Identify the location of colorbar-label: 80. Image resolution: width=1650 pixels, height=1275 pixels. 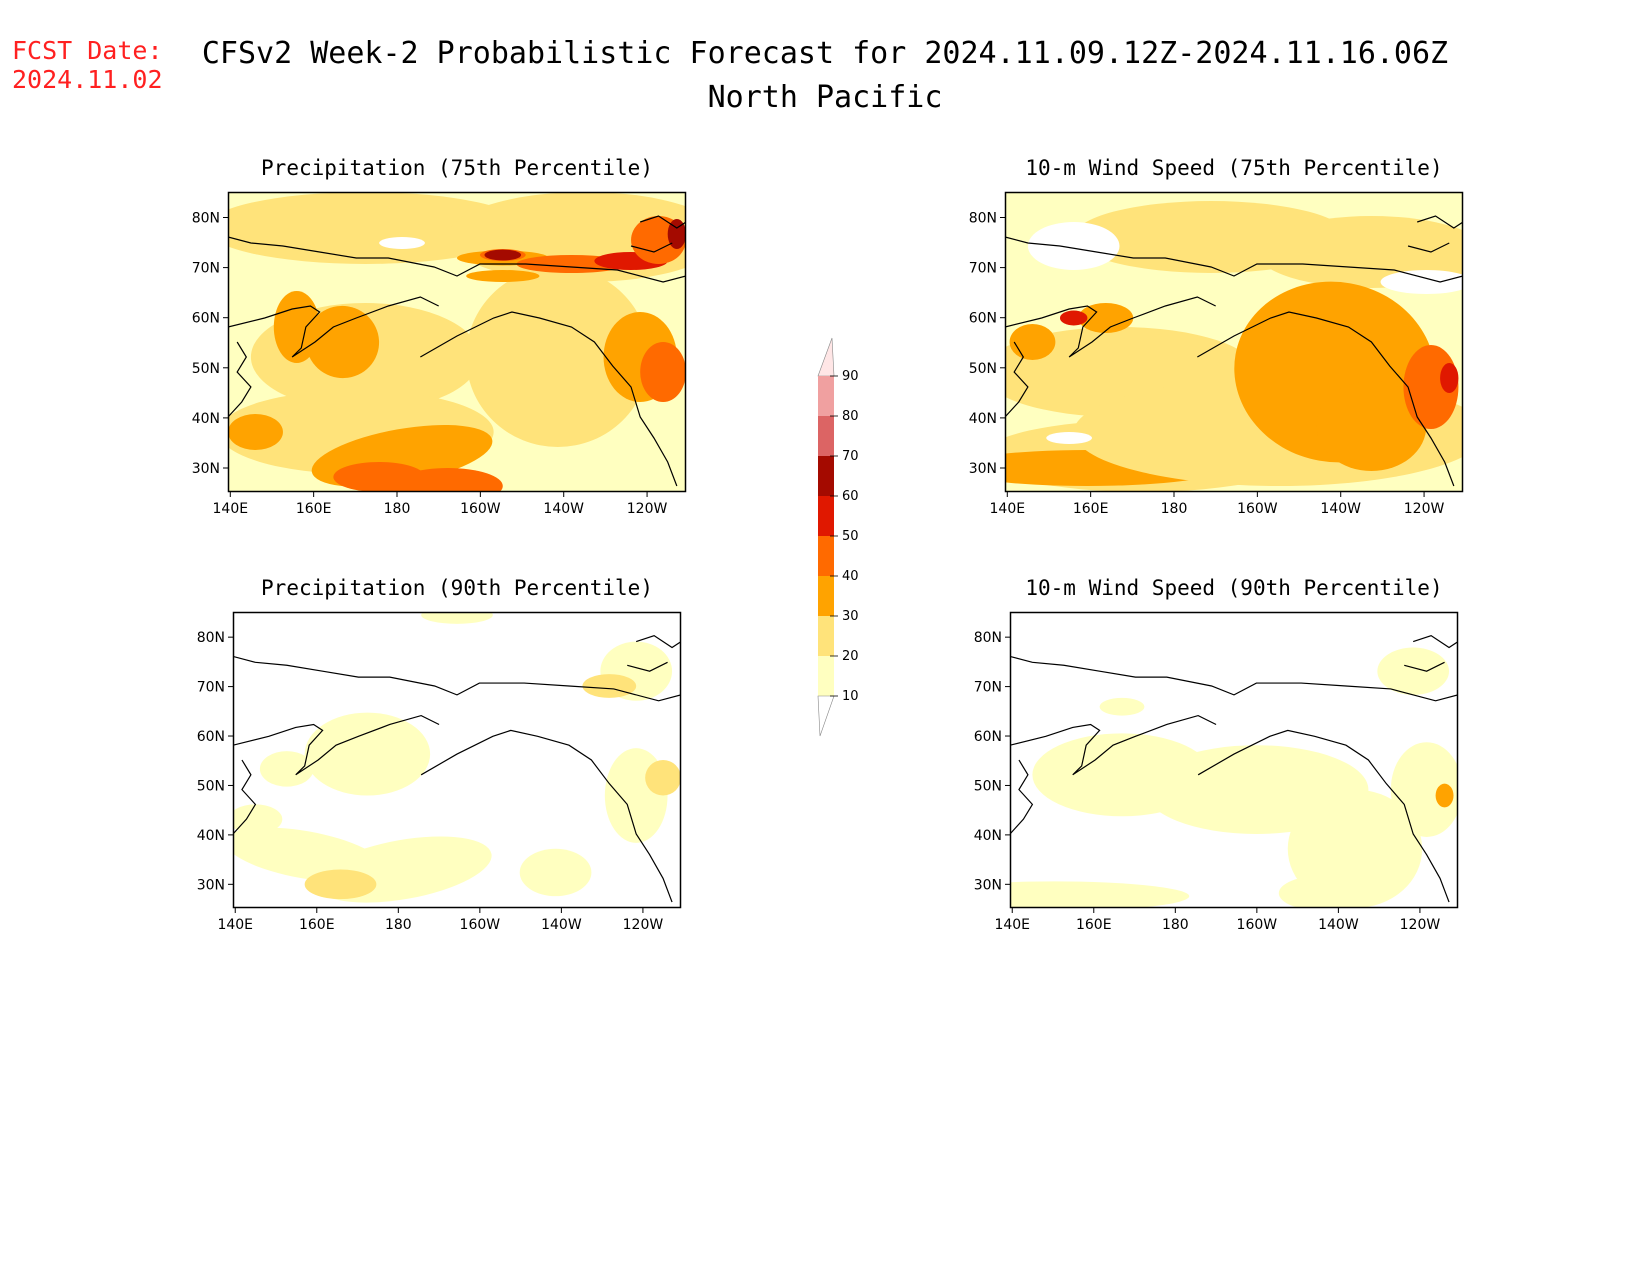
(850, 416).